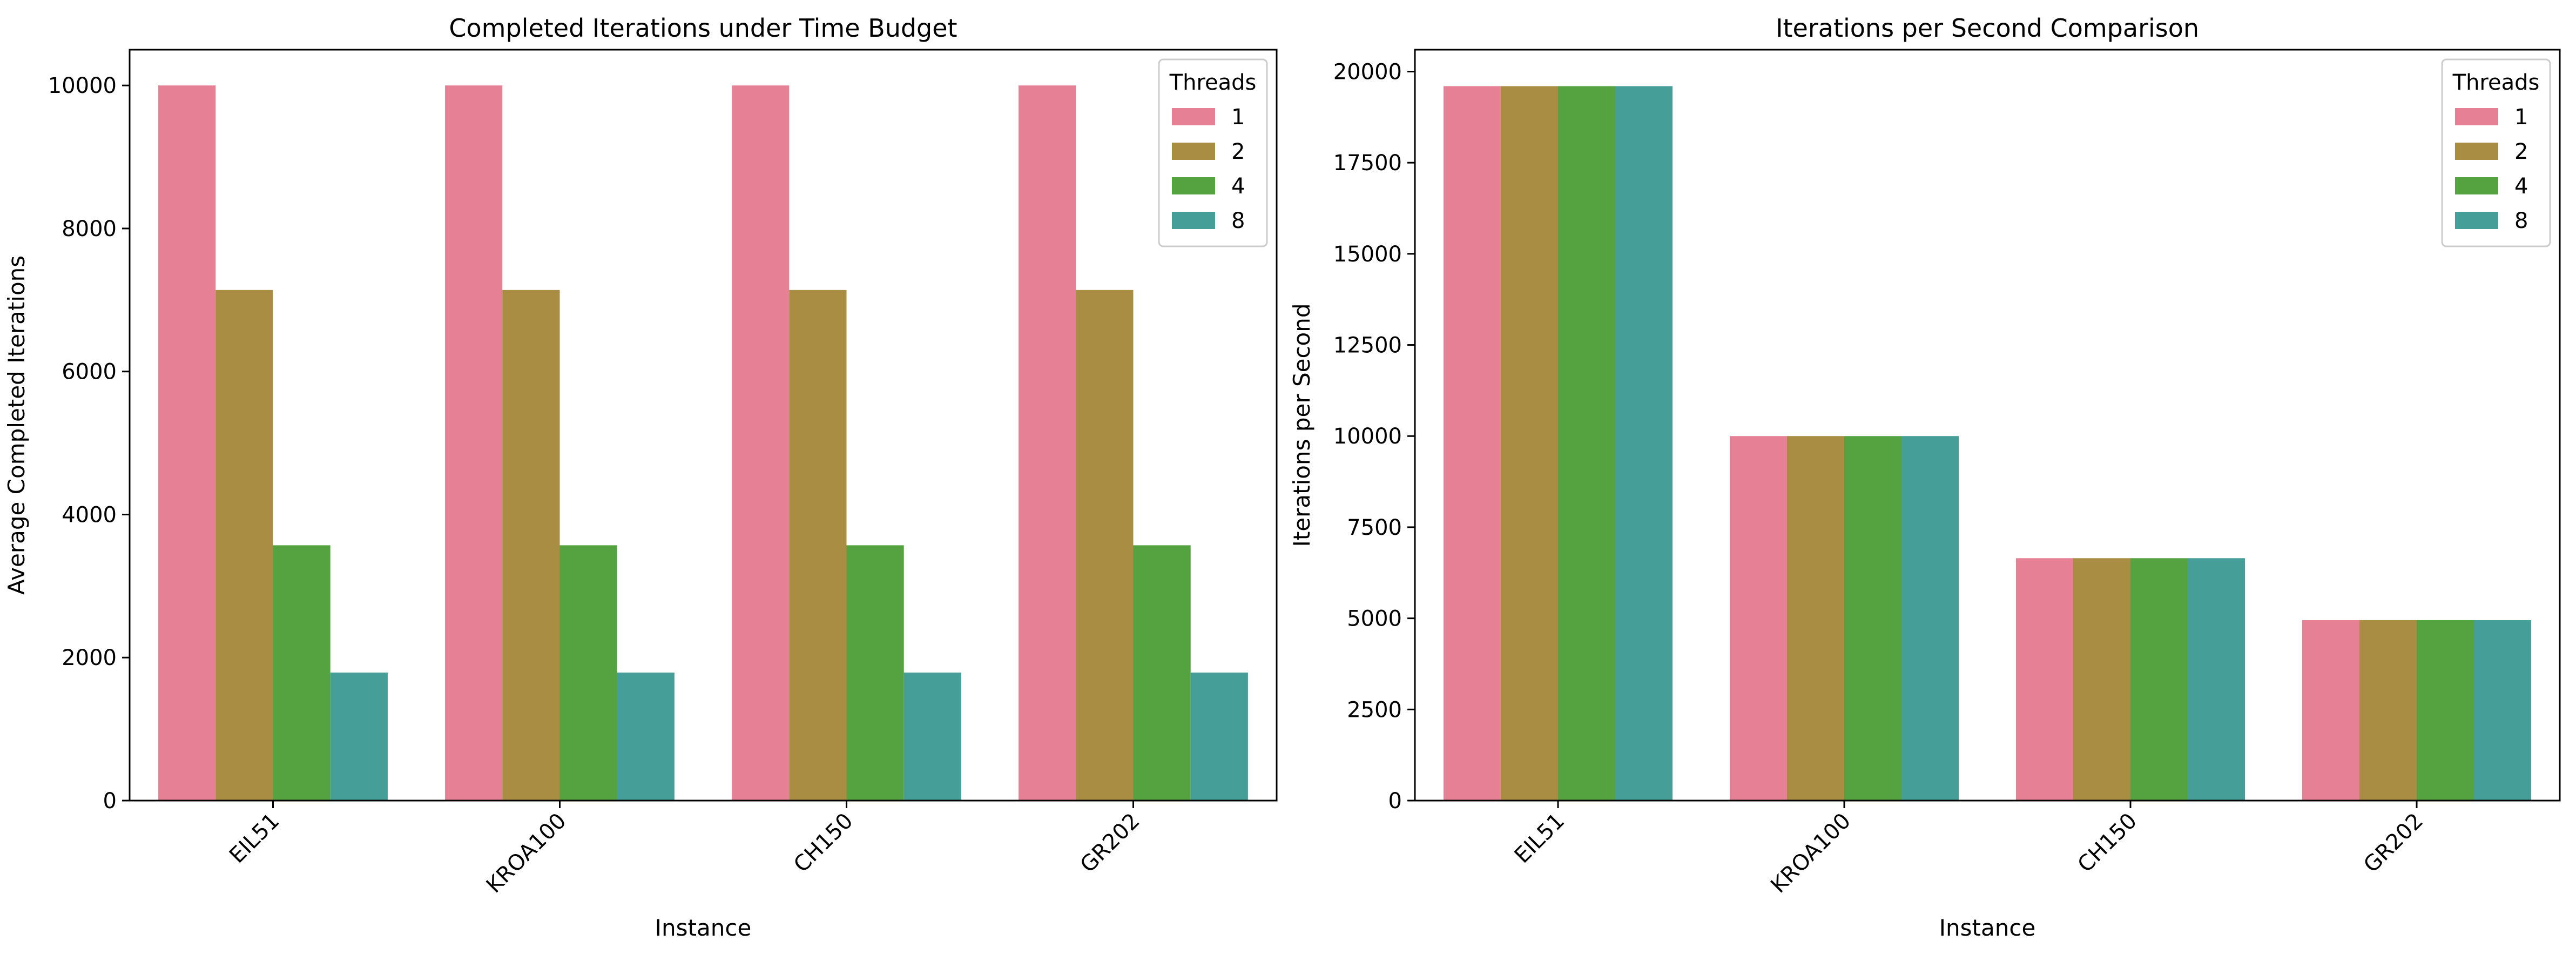  I want to click on chart-title: Iterations per Second Comparison, so click(1987, 28).